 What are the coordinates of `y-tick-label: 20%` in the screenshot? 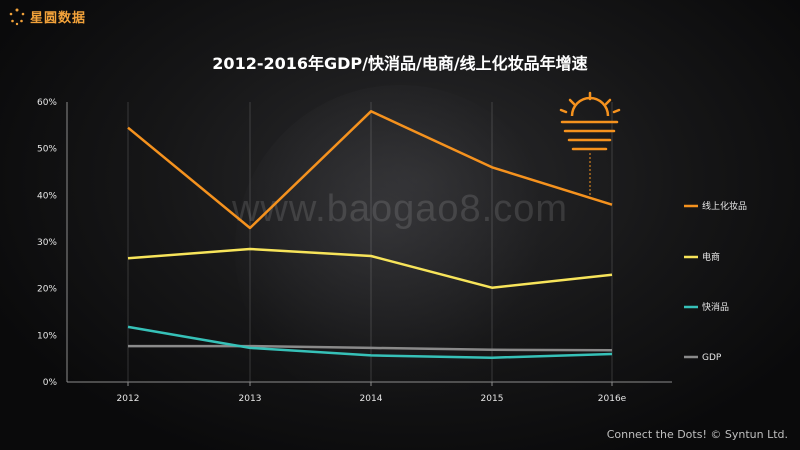 It's located at (47, 290).